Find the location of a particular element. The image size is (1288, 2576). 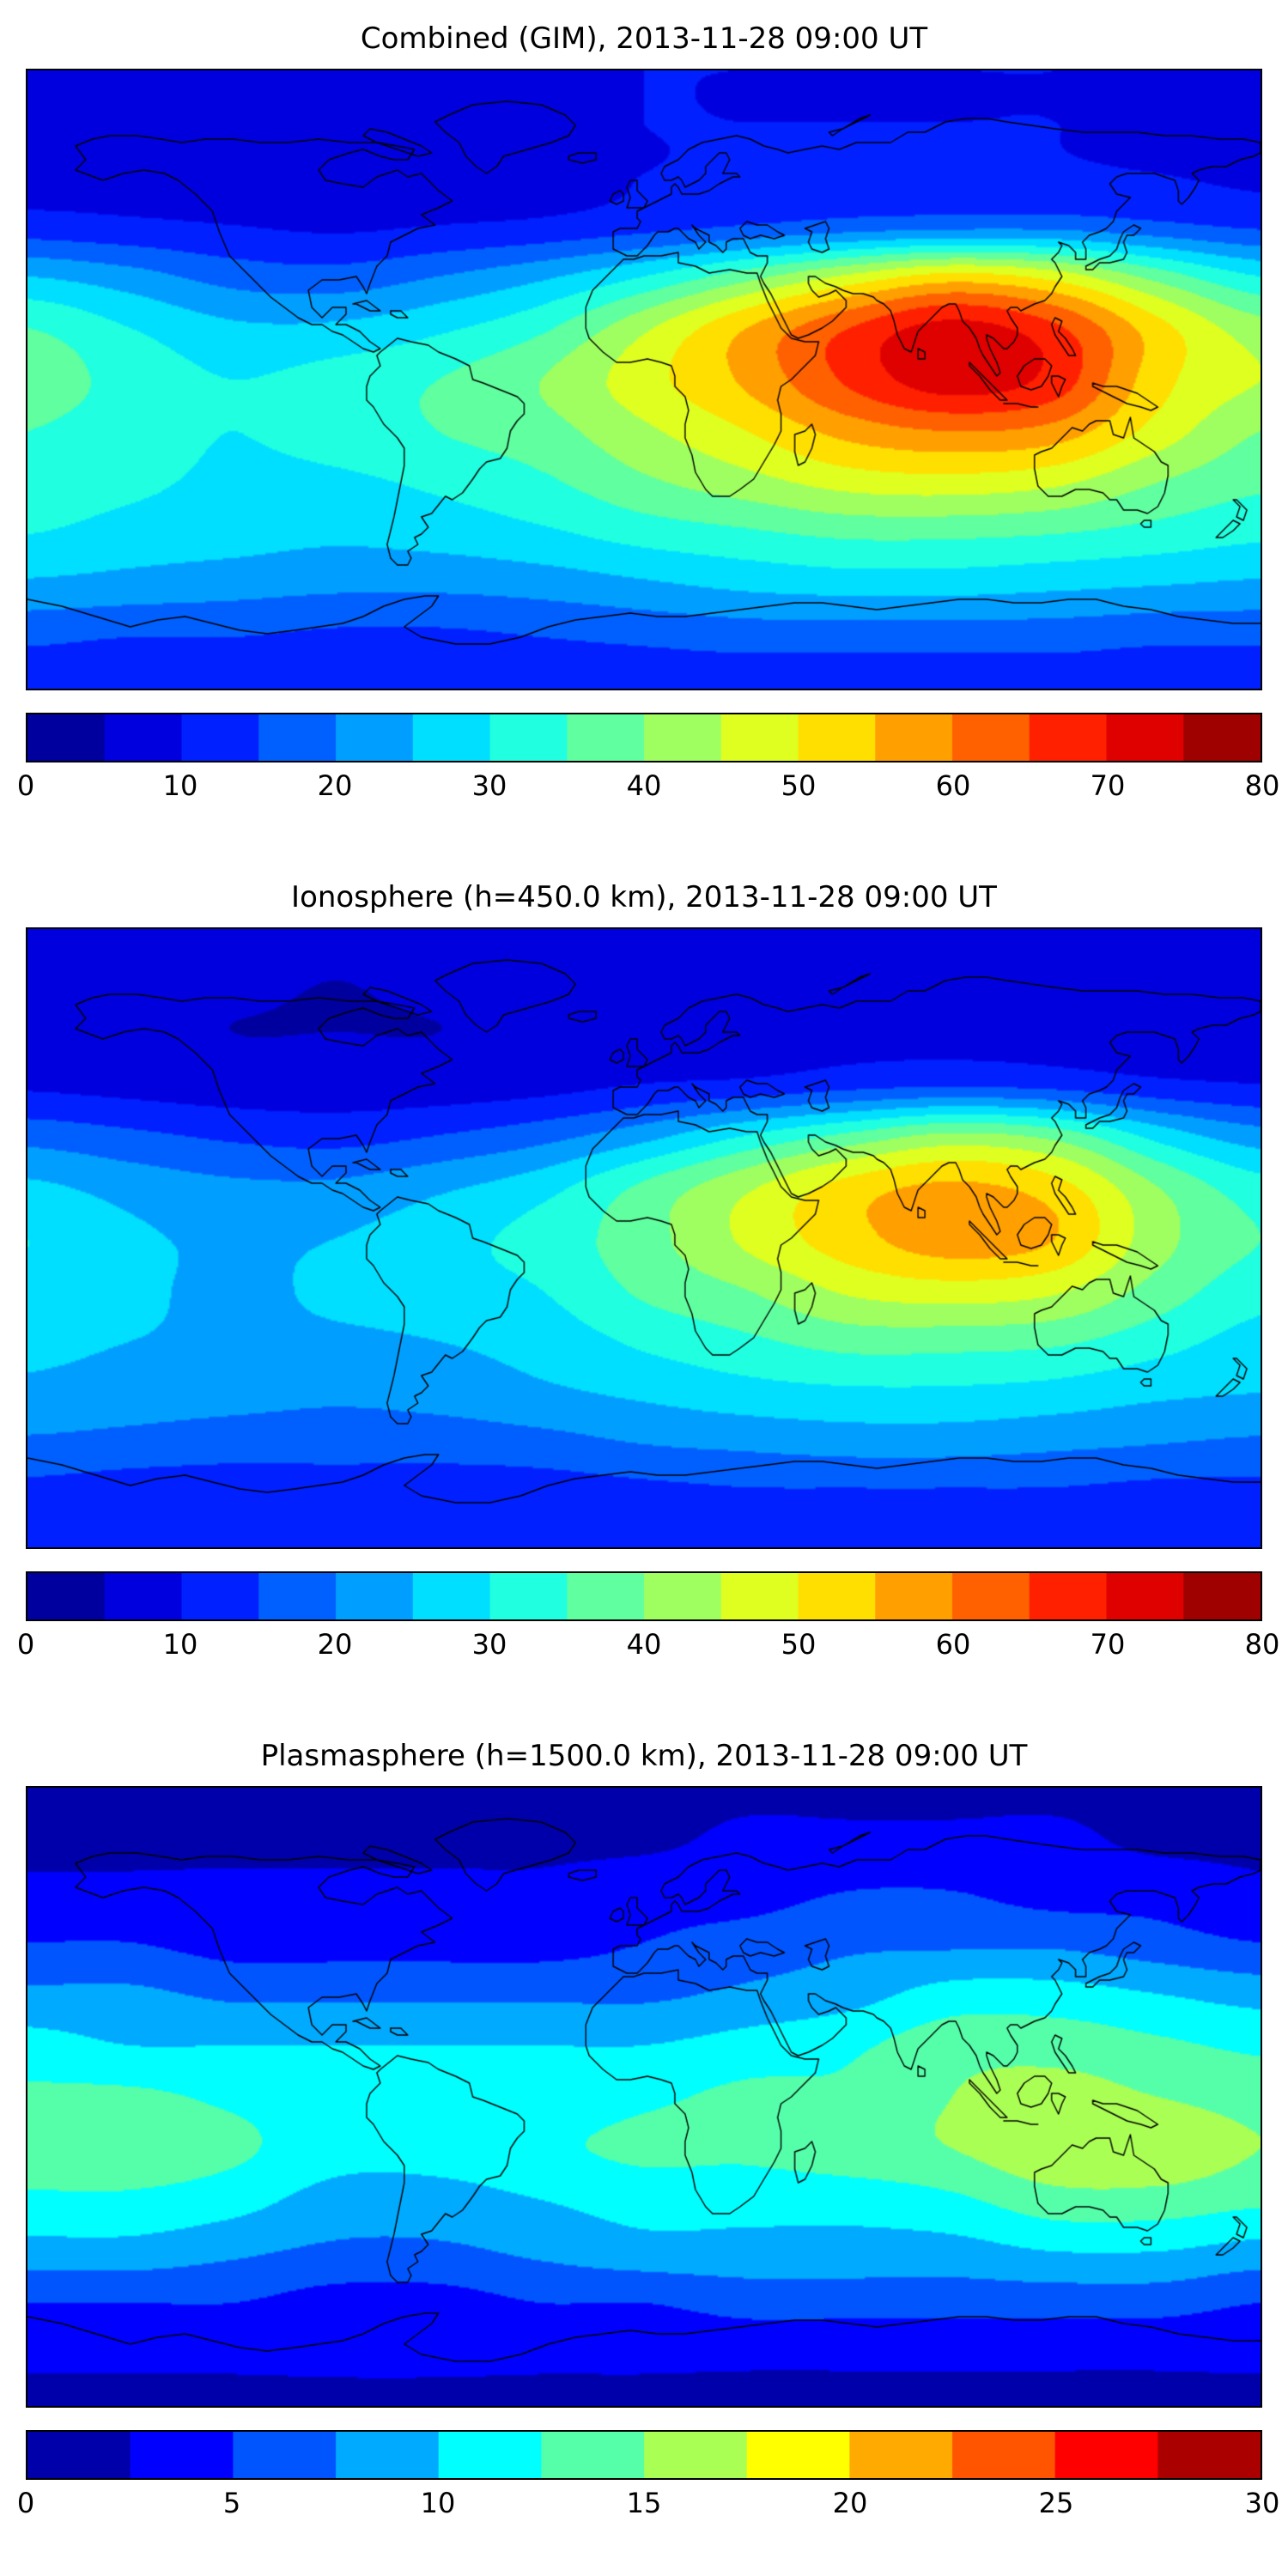

panel-combined-colorbar-canvas is located at coordinates (644, 737).